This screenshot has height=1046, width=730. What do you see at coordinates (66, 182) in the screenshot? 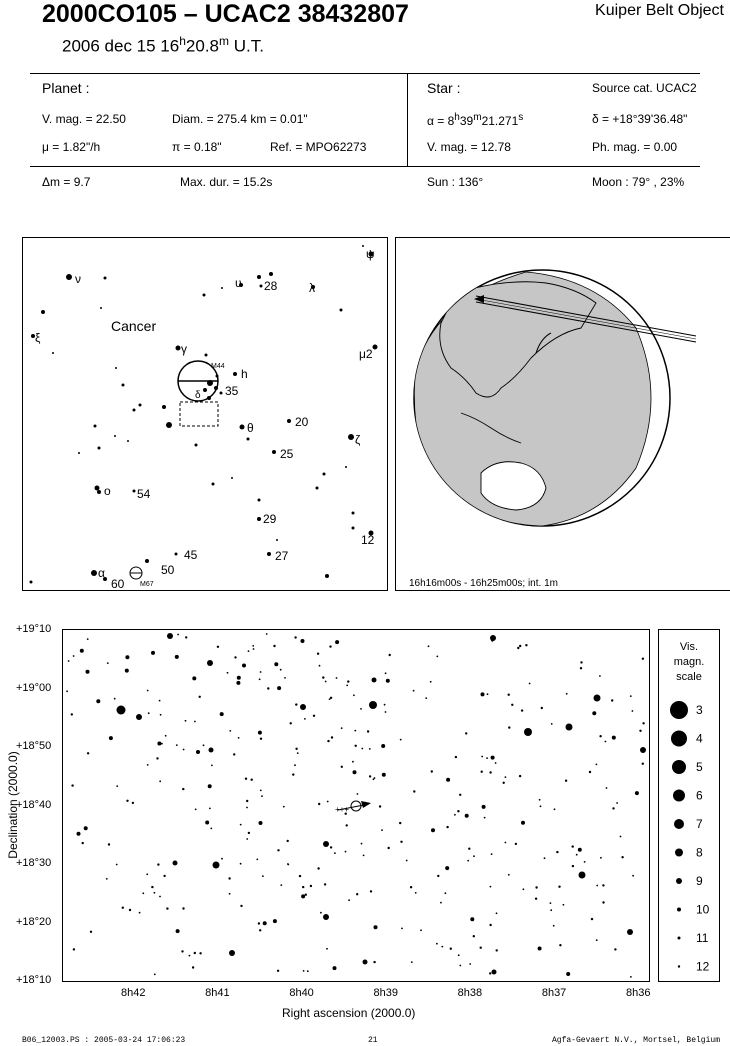
I see `delta-mag: Δm = 9.7` at bounding box center [66, 182].